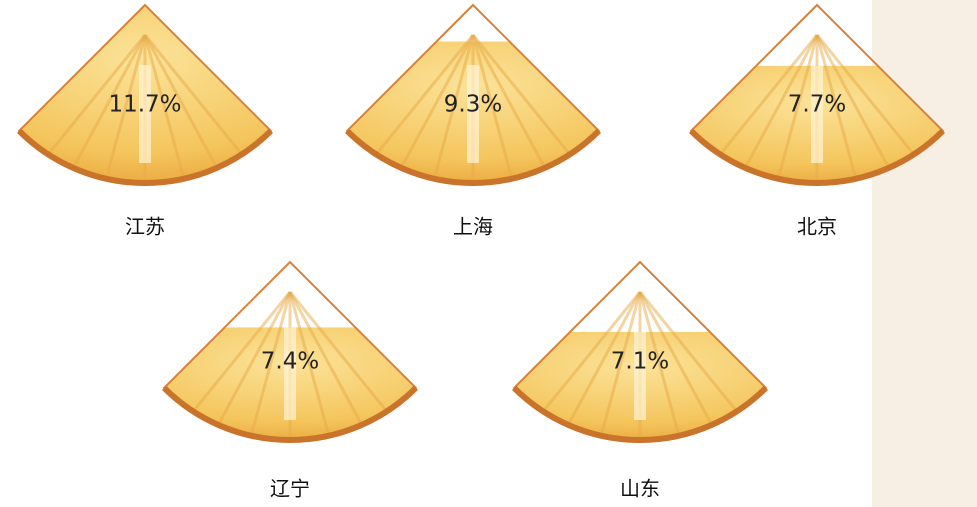  I want to click on value-label: 7.1%, so click(640, 362).